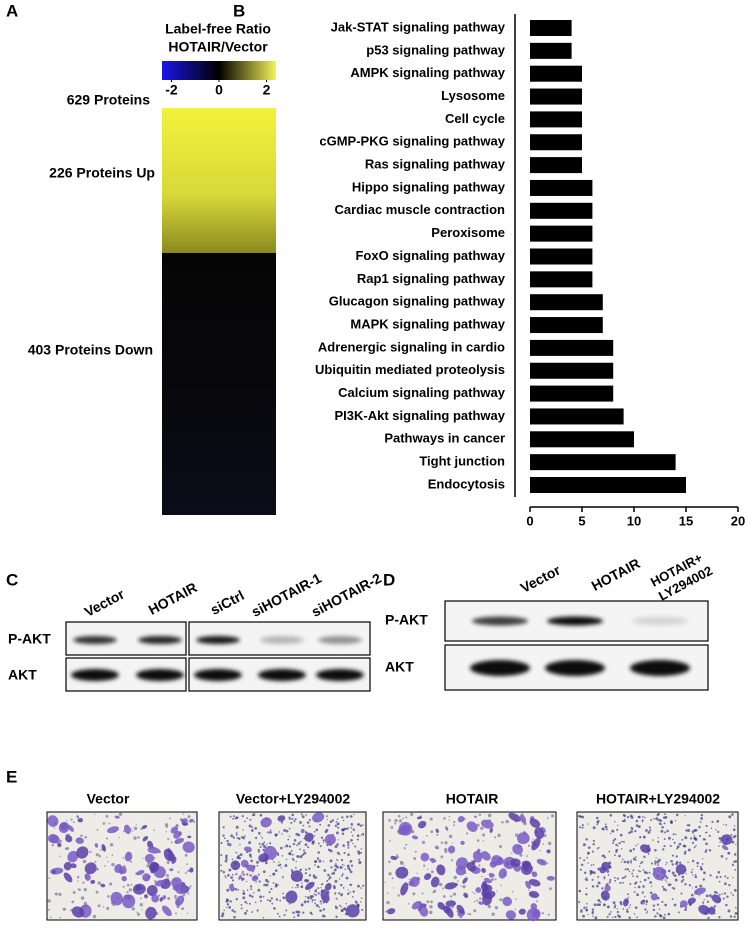 The width and height of the screenshot is (747, 930). Describe the element at coordinates (410, 369) in the screenshot. I see `category-label: Ubiquitin mediated proteolysis` at that location.